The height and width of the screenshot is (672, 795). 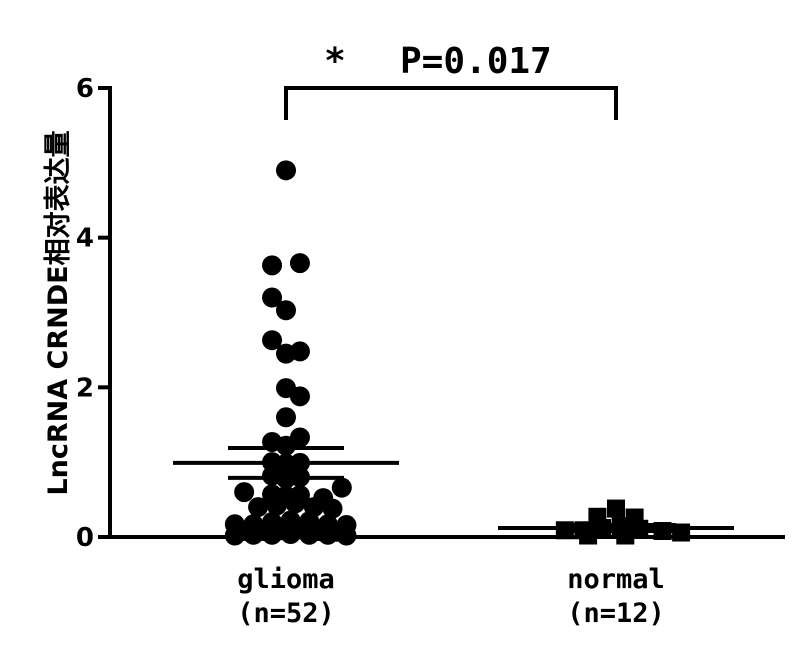 What do you see at coordinates (616, 613) in the screenshot?
I see `category-n-label-normal: (n=12)` at bounding box center [616, 613].